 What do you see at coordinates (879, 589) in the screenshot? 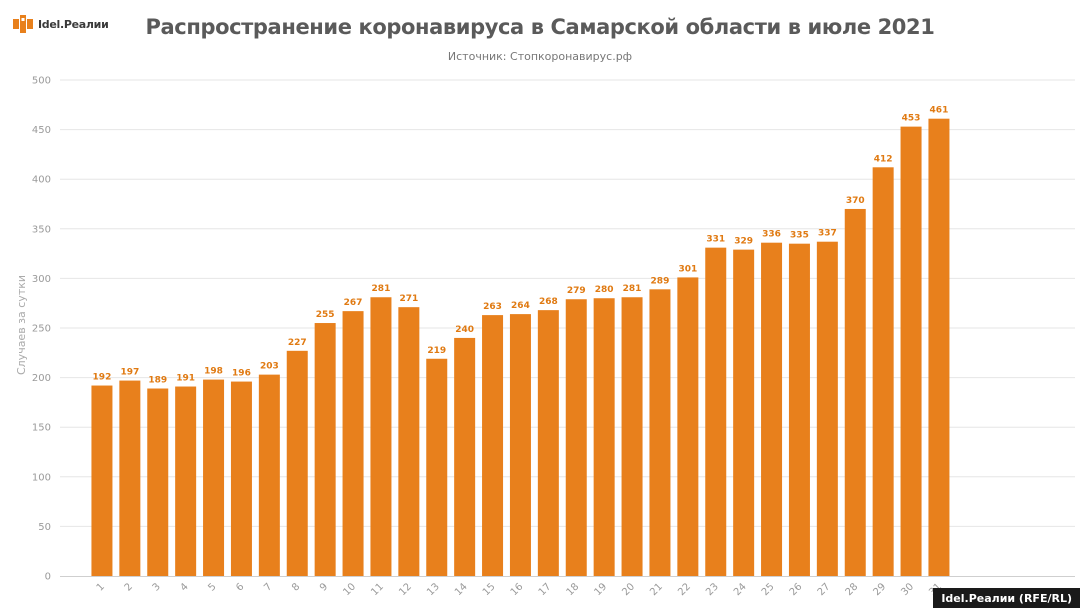
I see `x-tick-label: 29` at bounding box center [879, 589].